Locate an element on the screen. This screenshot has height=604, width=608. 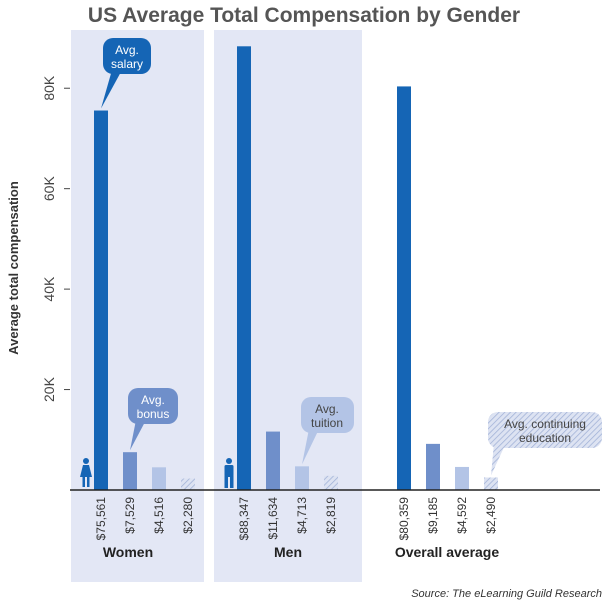
y-tick-label-1: 40K is located at coordinates (49, 289).